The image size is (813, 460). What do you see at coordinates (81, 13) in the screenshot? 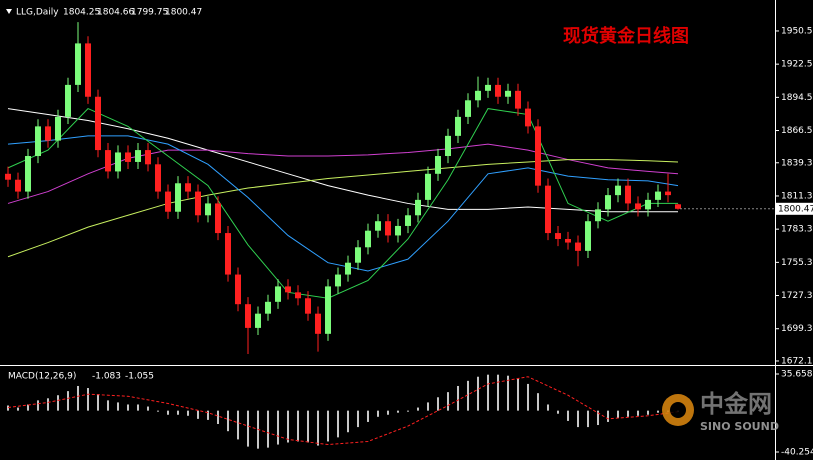
I see `open-value: 1804.25` at bounding box center [81, 13].